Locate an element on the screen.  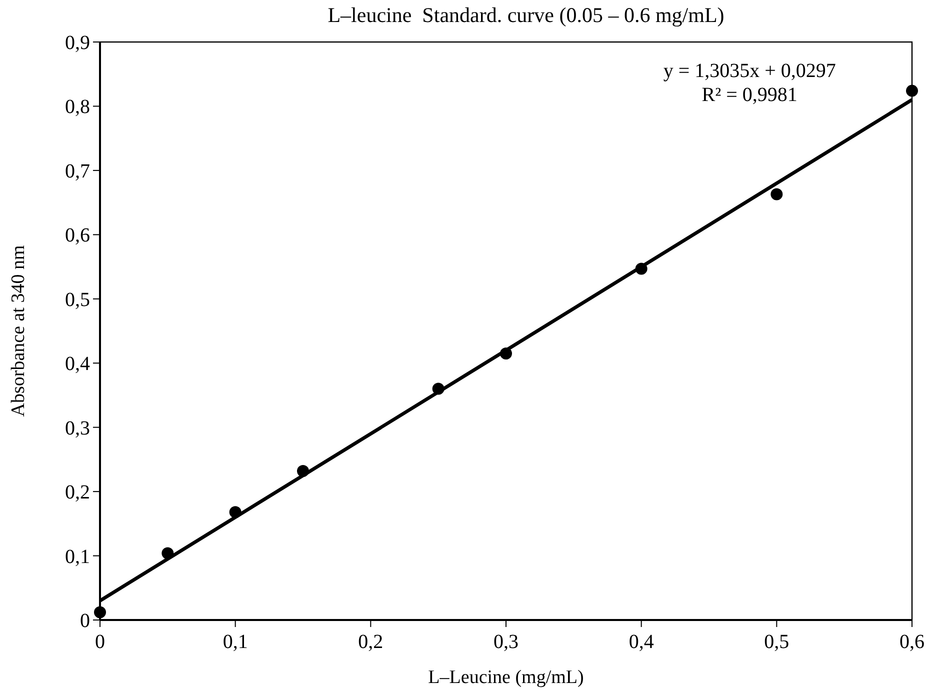
x-tick-label: 0,2 is located at coordinates (371, 642).